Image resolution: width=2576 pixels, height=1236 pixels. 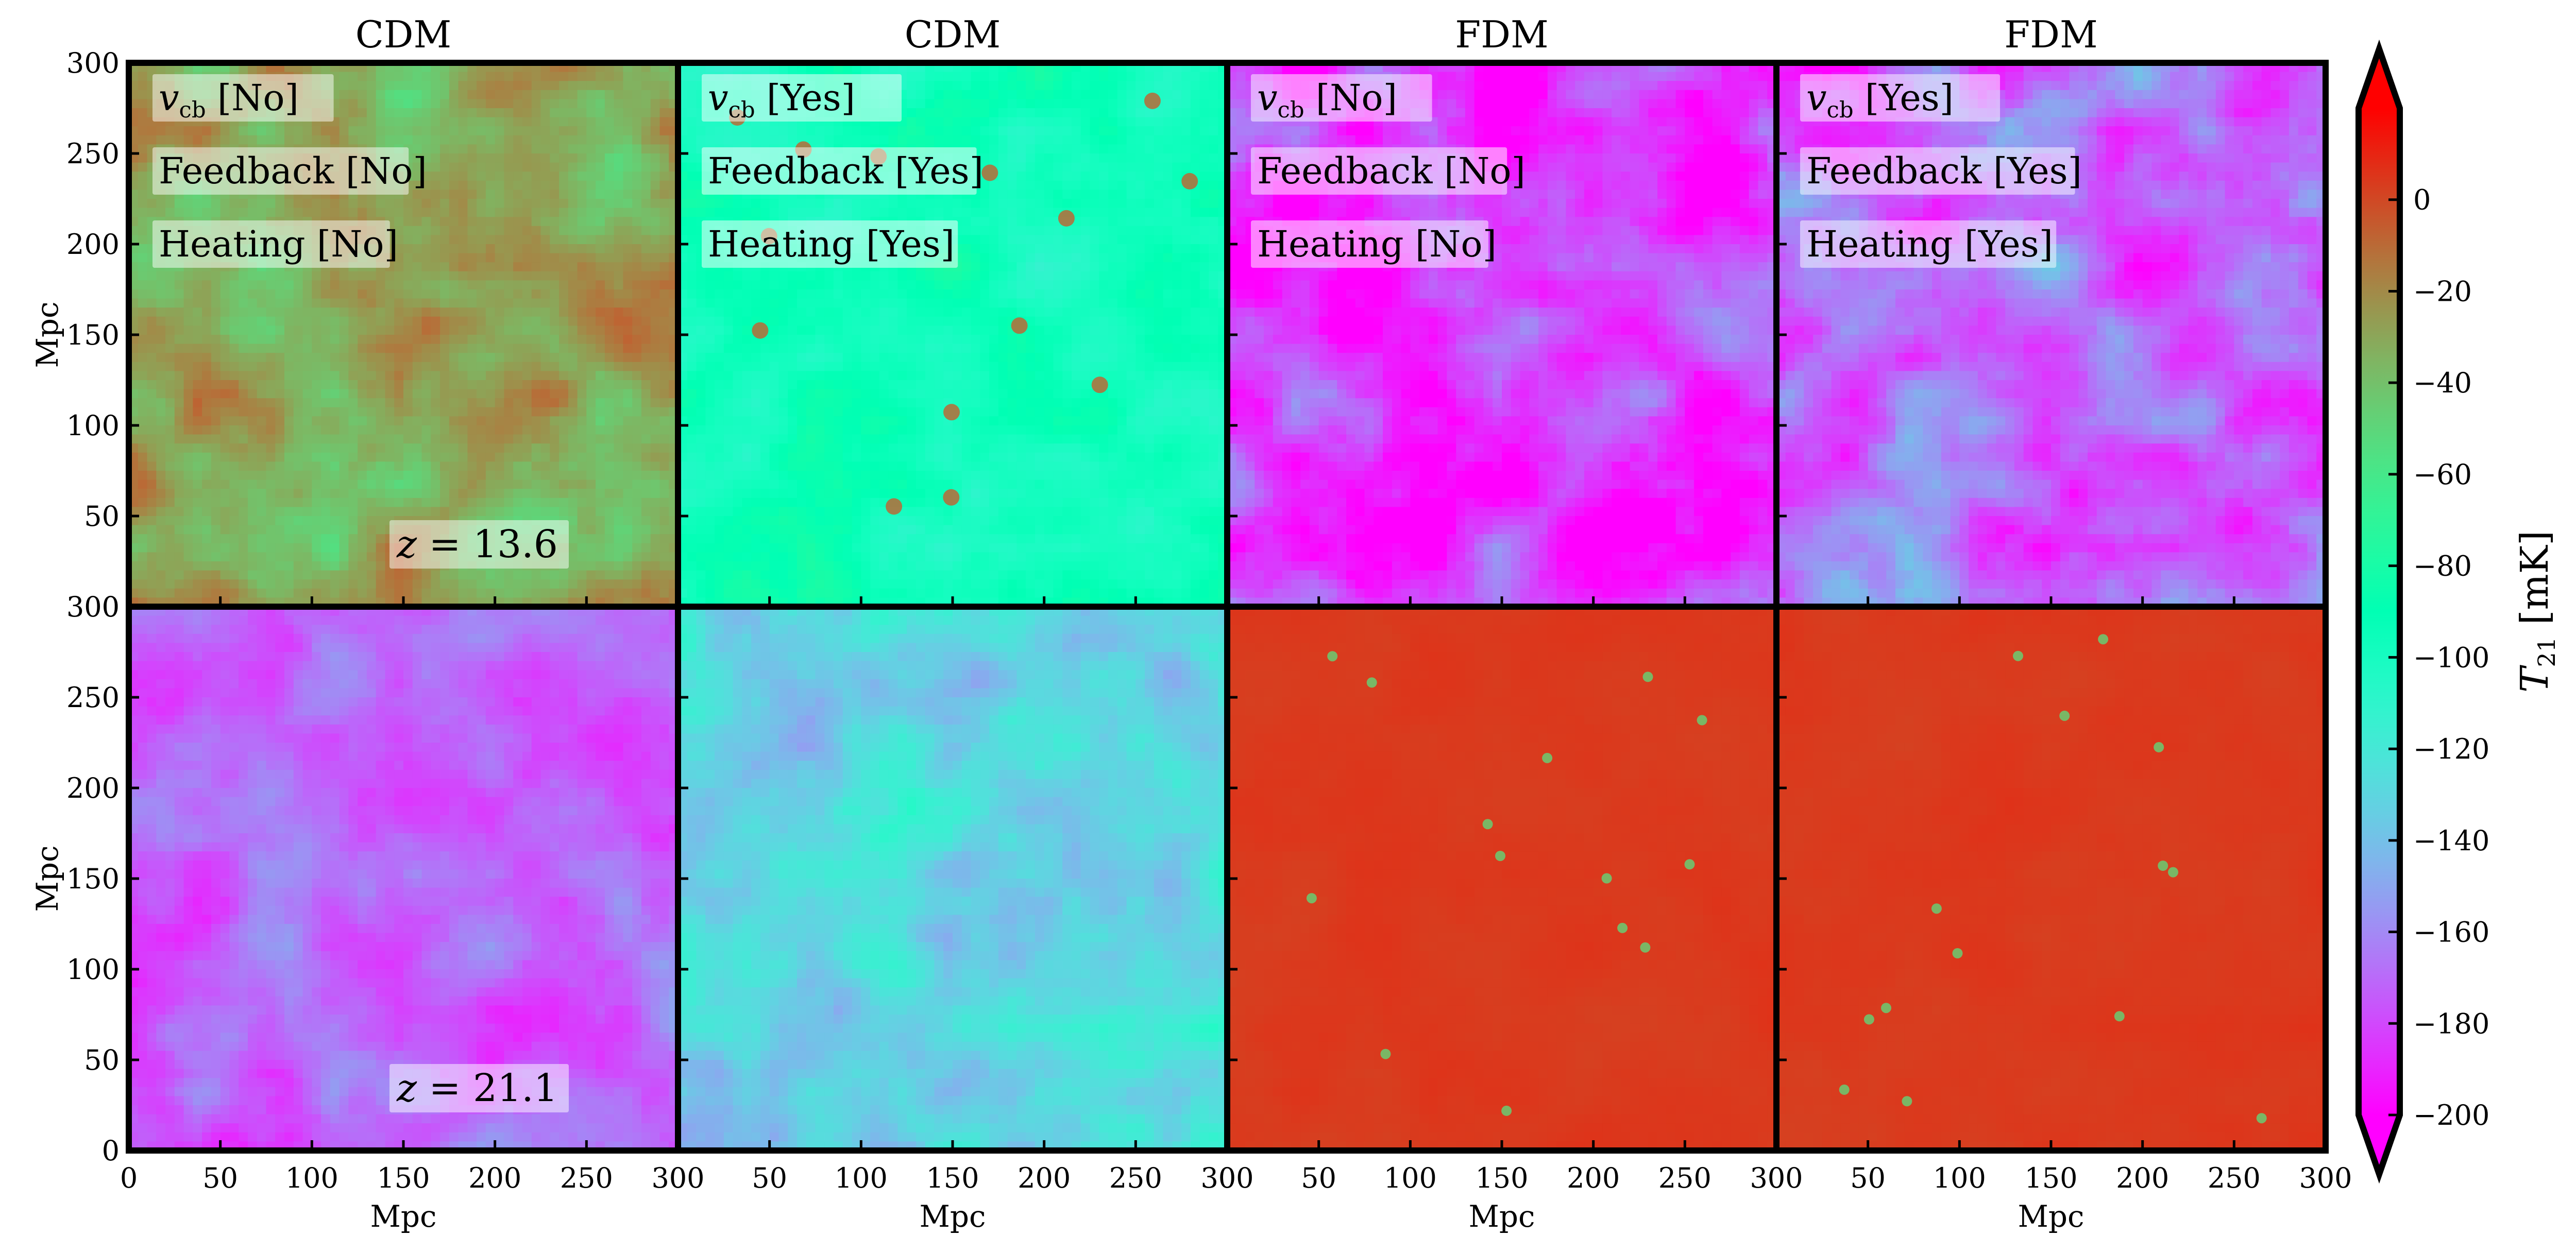 What do you see at coordinates (111, 1151) in the screenshot?
I see `y-tick-label: 0` at bounding box center [111, 1151].